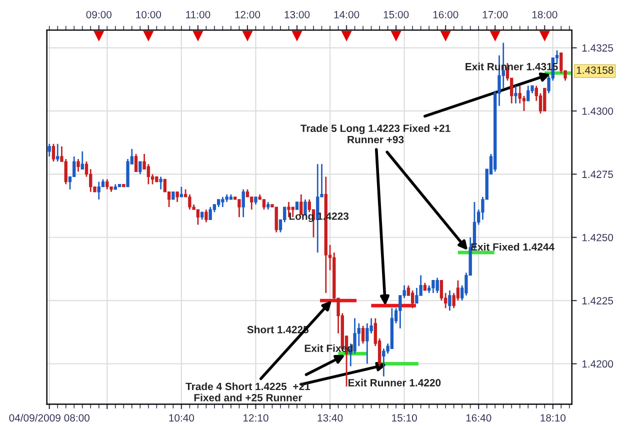 The height and width of the screenshot is (430, 625). I want to click on x-tick-label: 18:10, so click(553, 418).